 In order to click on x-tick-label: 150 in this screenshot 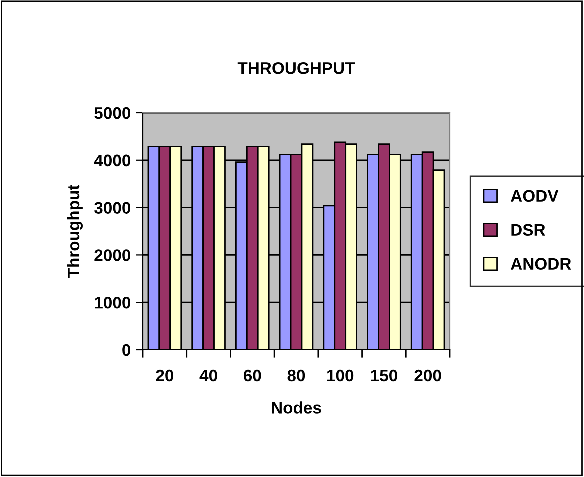, I will do `click(384, 376)`.